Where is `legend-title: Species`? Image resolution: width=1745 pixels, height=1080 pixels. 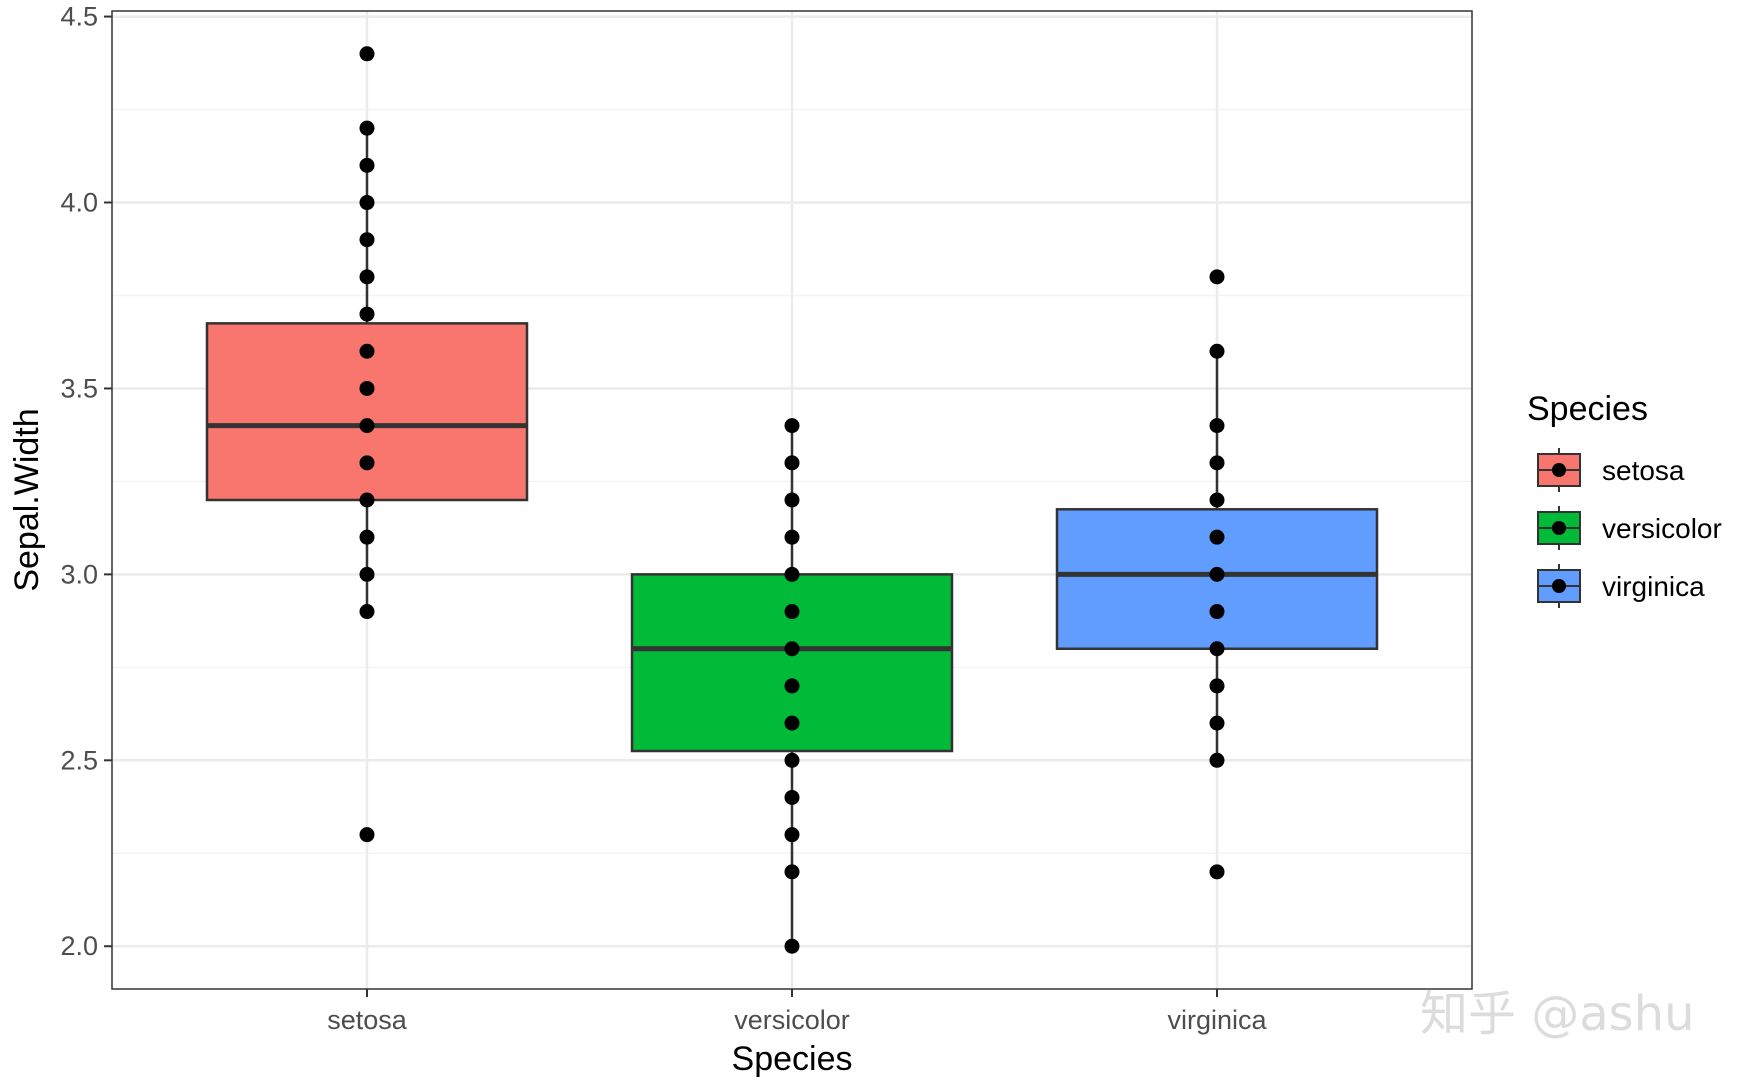
legend-title: Species is located at coordinates (1587, 409).